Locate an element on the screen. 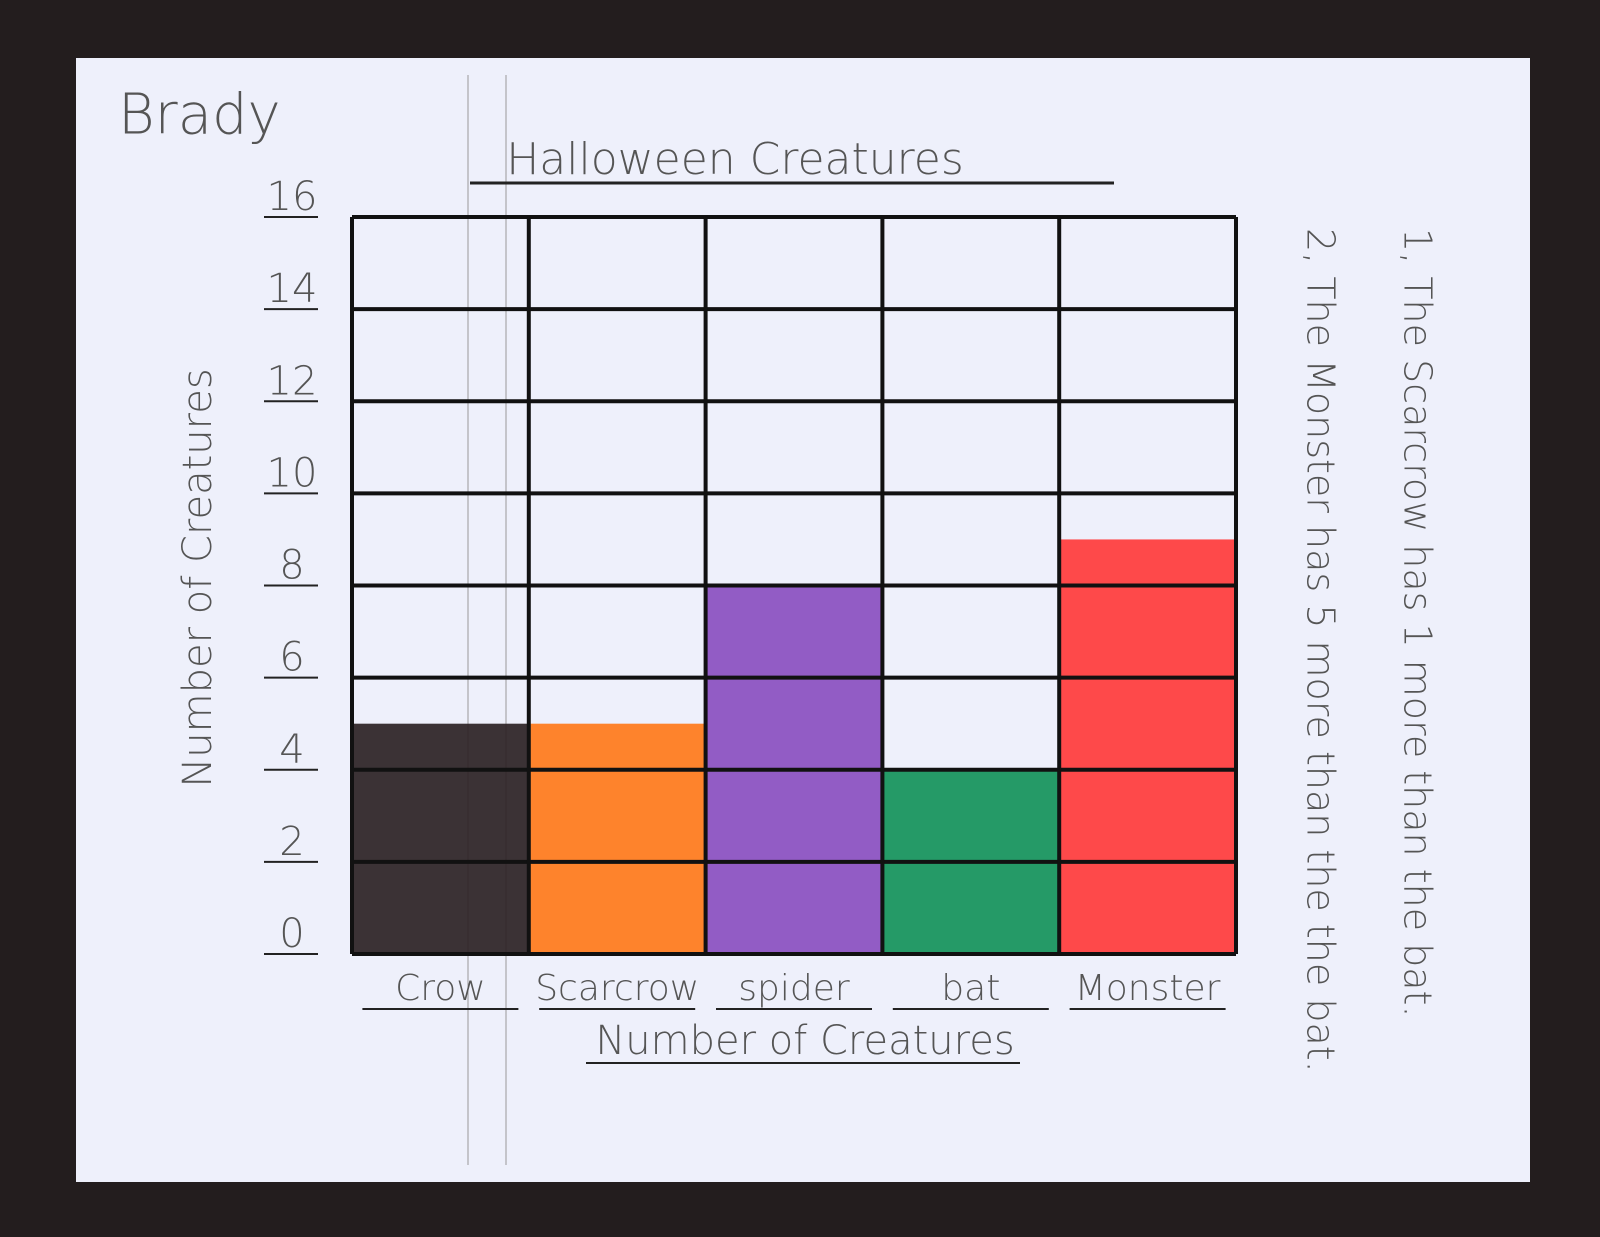 The image size is (1600, 1237). note: 1, The Scarcrow has 1 more than the bat. is located at coordinates (1418, 623).